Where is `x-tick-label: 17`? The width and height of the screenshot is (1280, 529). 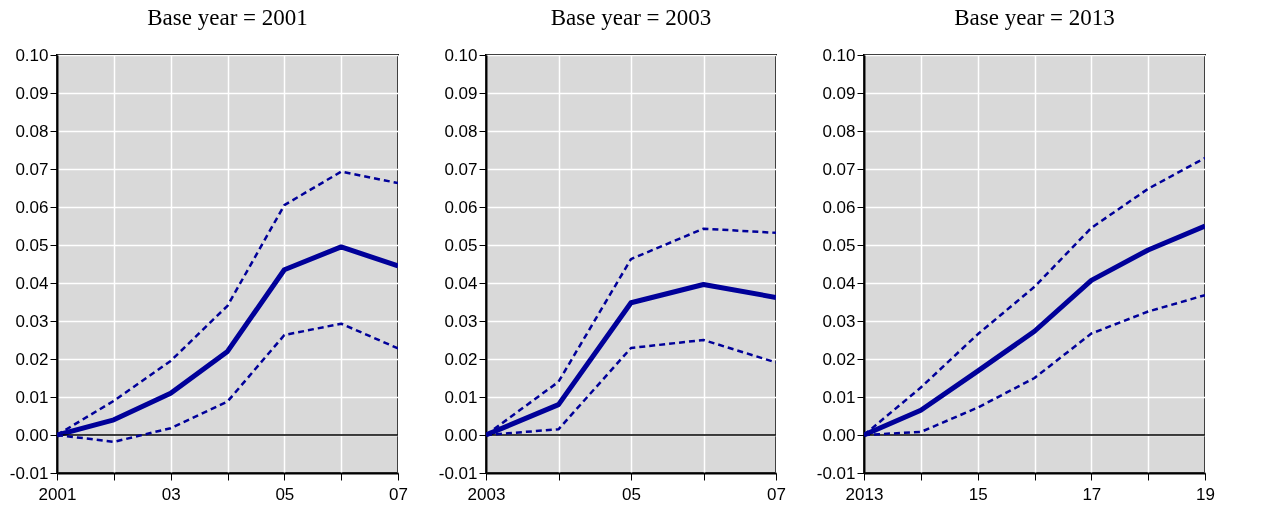 x-tick-label: 17 is located at coordinates (1092, 494).